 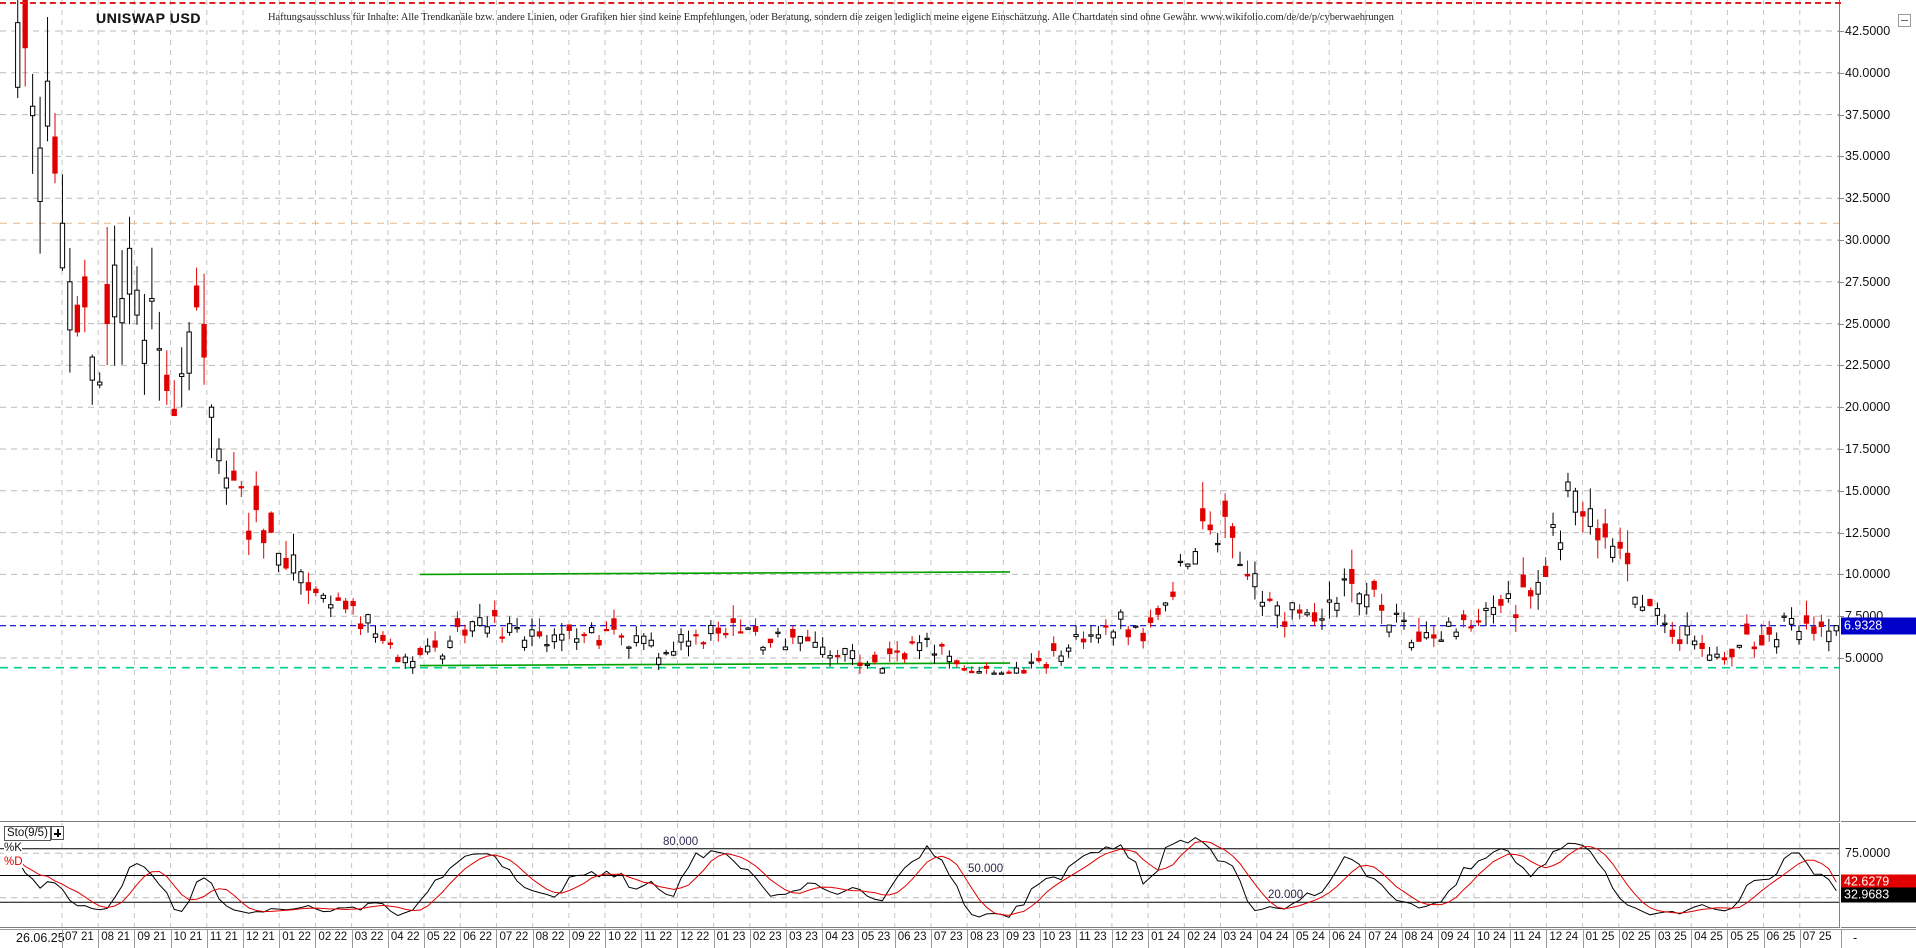 What do you see at coordinates (1864, 282) in the screenshot?
I see `price-axis-tick: 27.5000` at bounding box center [1864, 282].